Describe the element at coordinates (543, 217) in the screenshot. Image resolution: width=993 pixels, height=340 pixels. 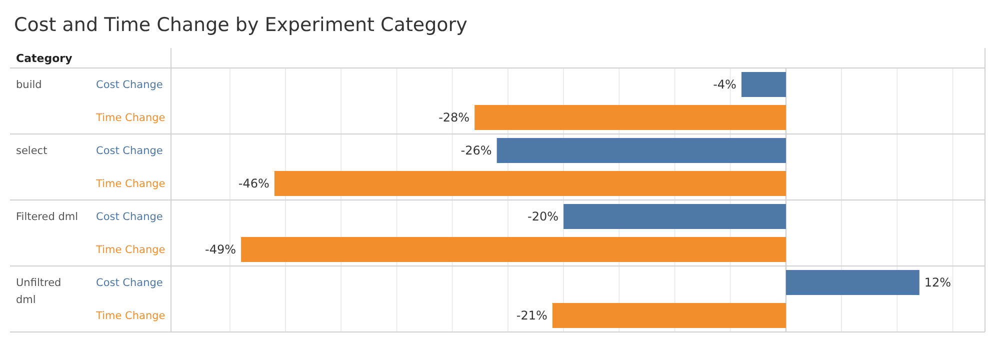
I see `data-label: -20%` at that location.